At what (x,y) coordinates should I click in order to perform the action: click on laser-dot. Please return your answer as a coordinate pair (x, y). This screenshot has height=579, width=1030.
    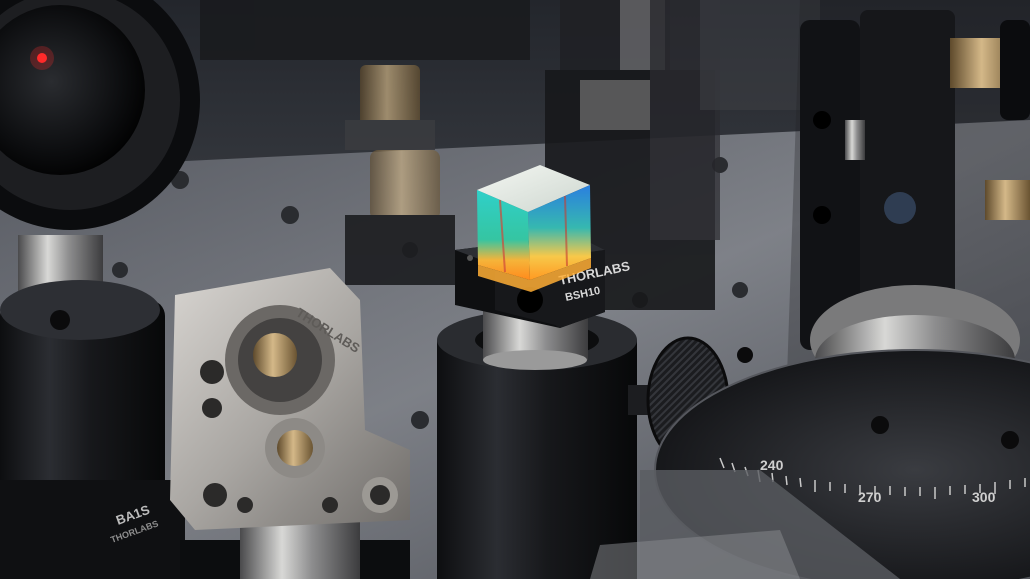
    Looking at the image, I should click on (42, 58).